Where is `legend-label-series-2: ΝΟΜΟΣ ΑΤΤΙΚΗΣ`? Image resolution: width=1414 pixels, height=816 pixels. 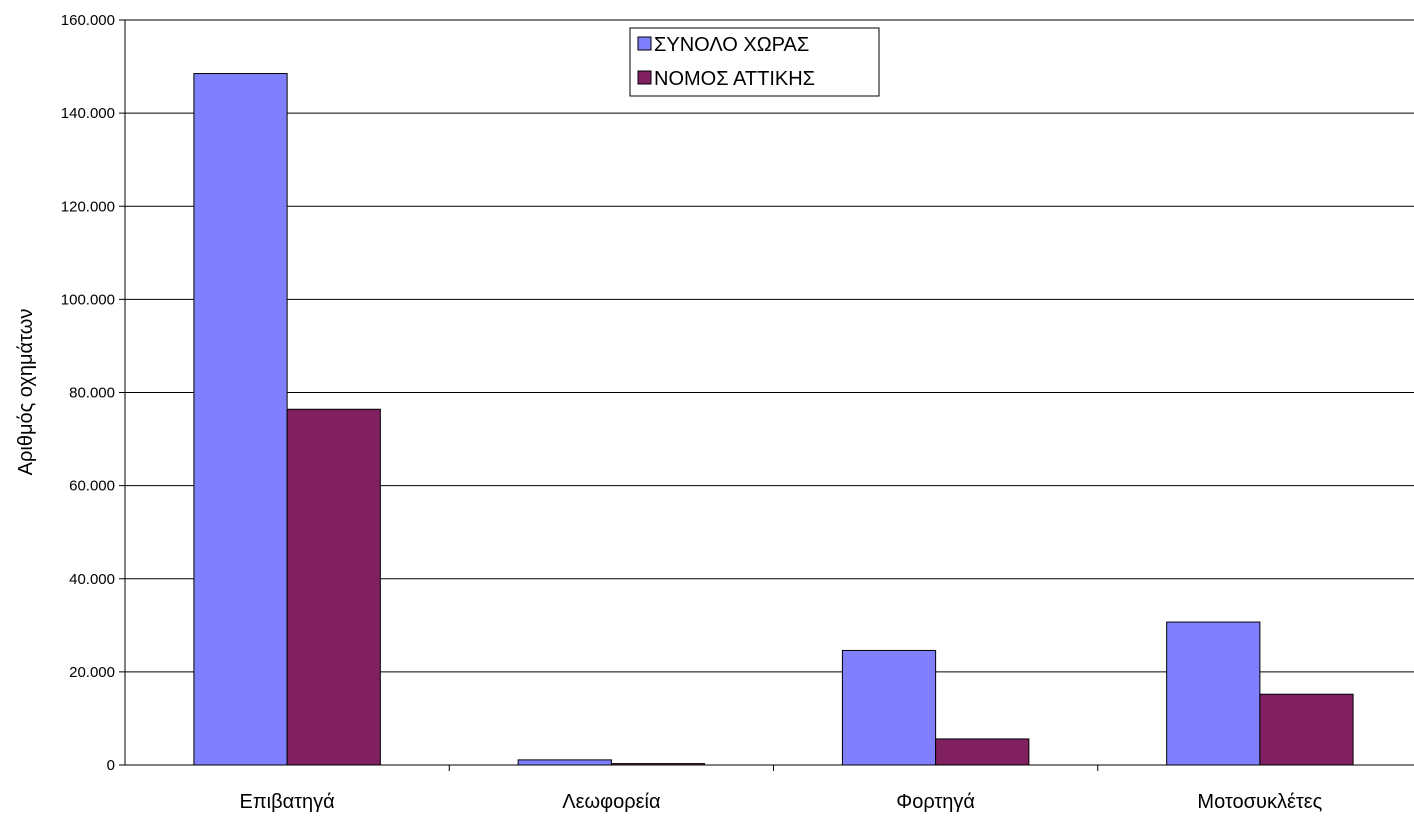
legend-label-series-2: ΝΟΜΟΣ ΑΤΤΙΚΗΣ is located at coordinates (734, 79).